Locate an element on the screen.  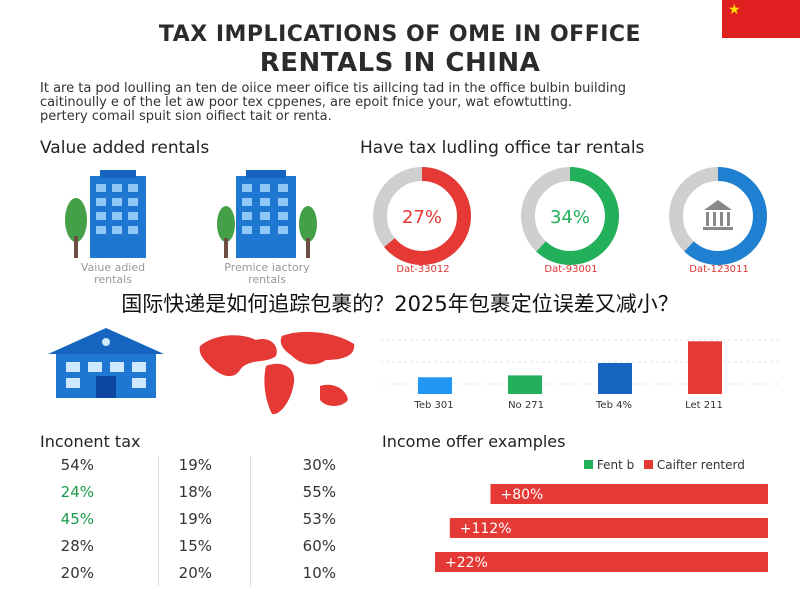
table-title: Inconent tax is located at coordinates (90, 441).